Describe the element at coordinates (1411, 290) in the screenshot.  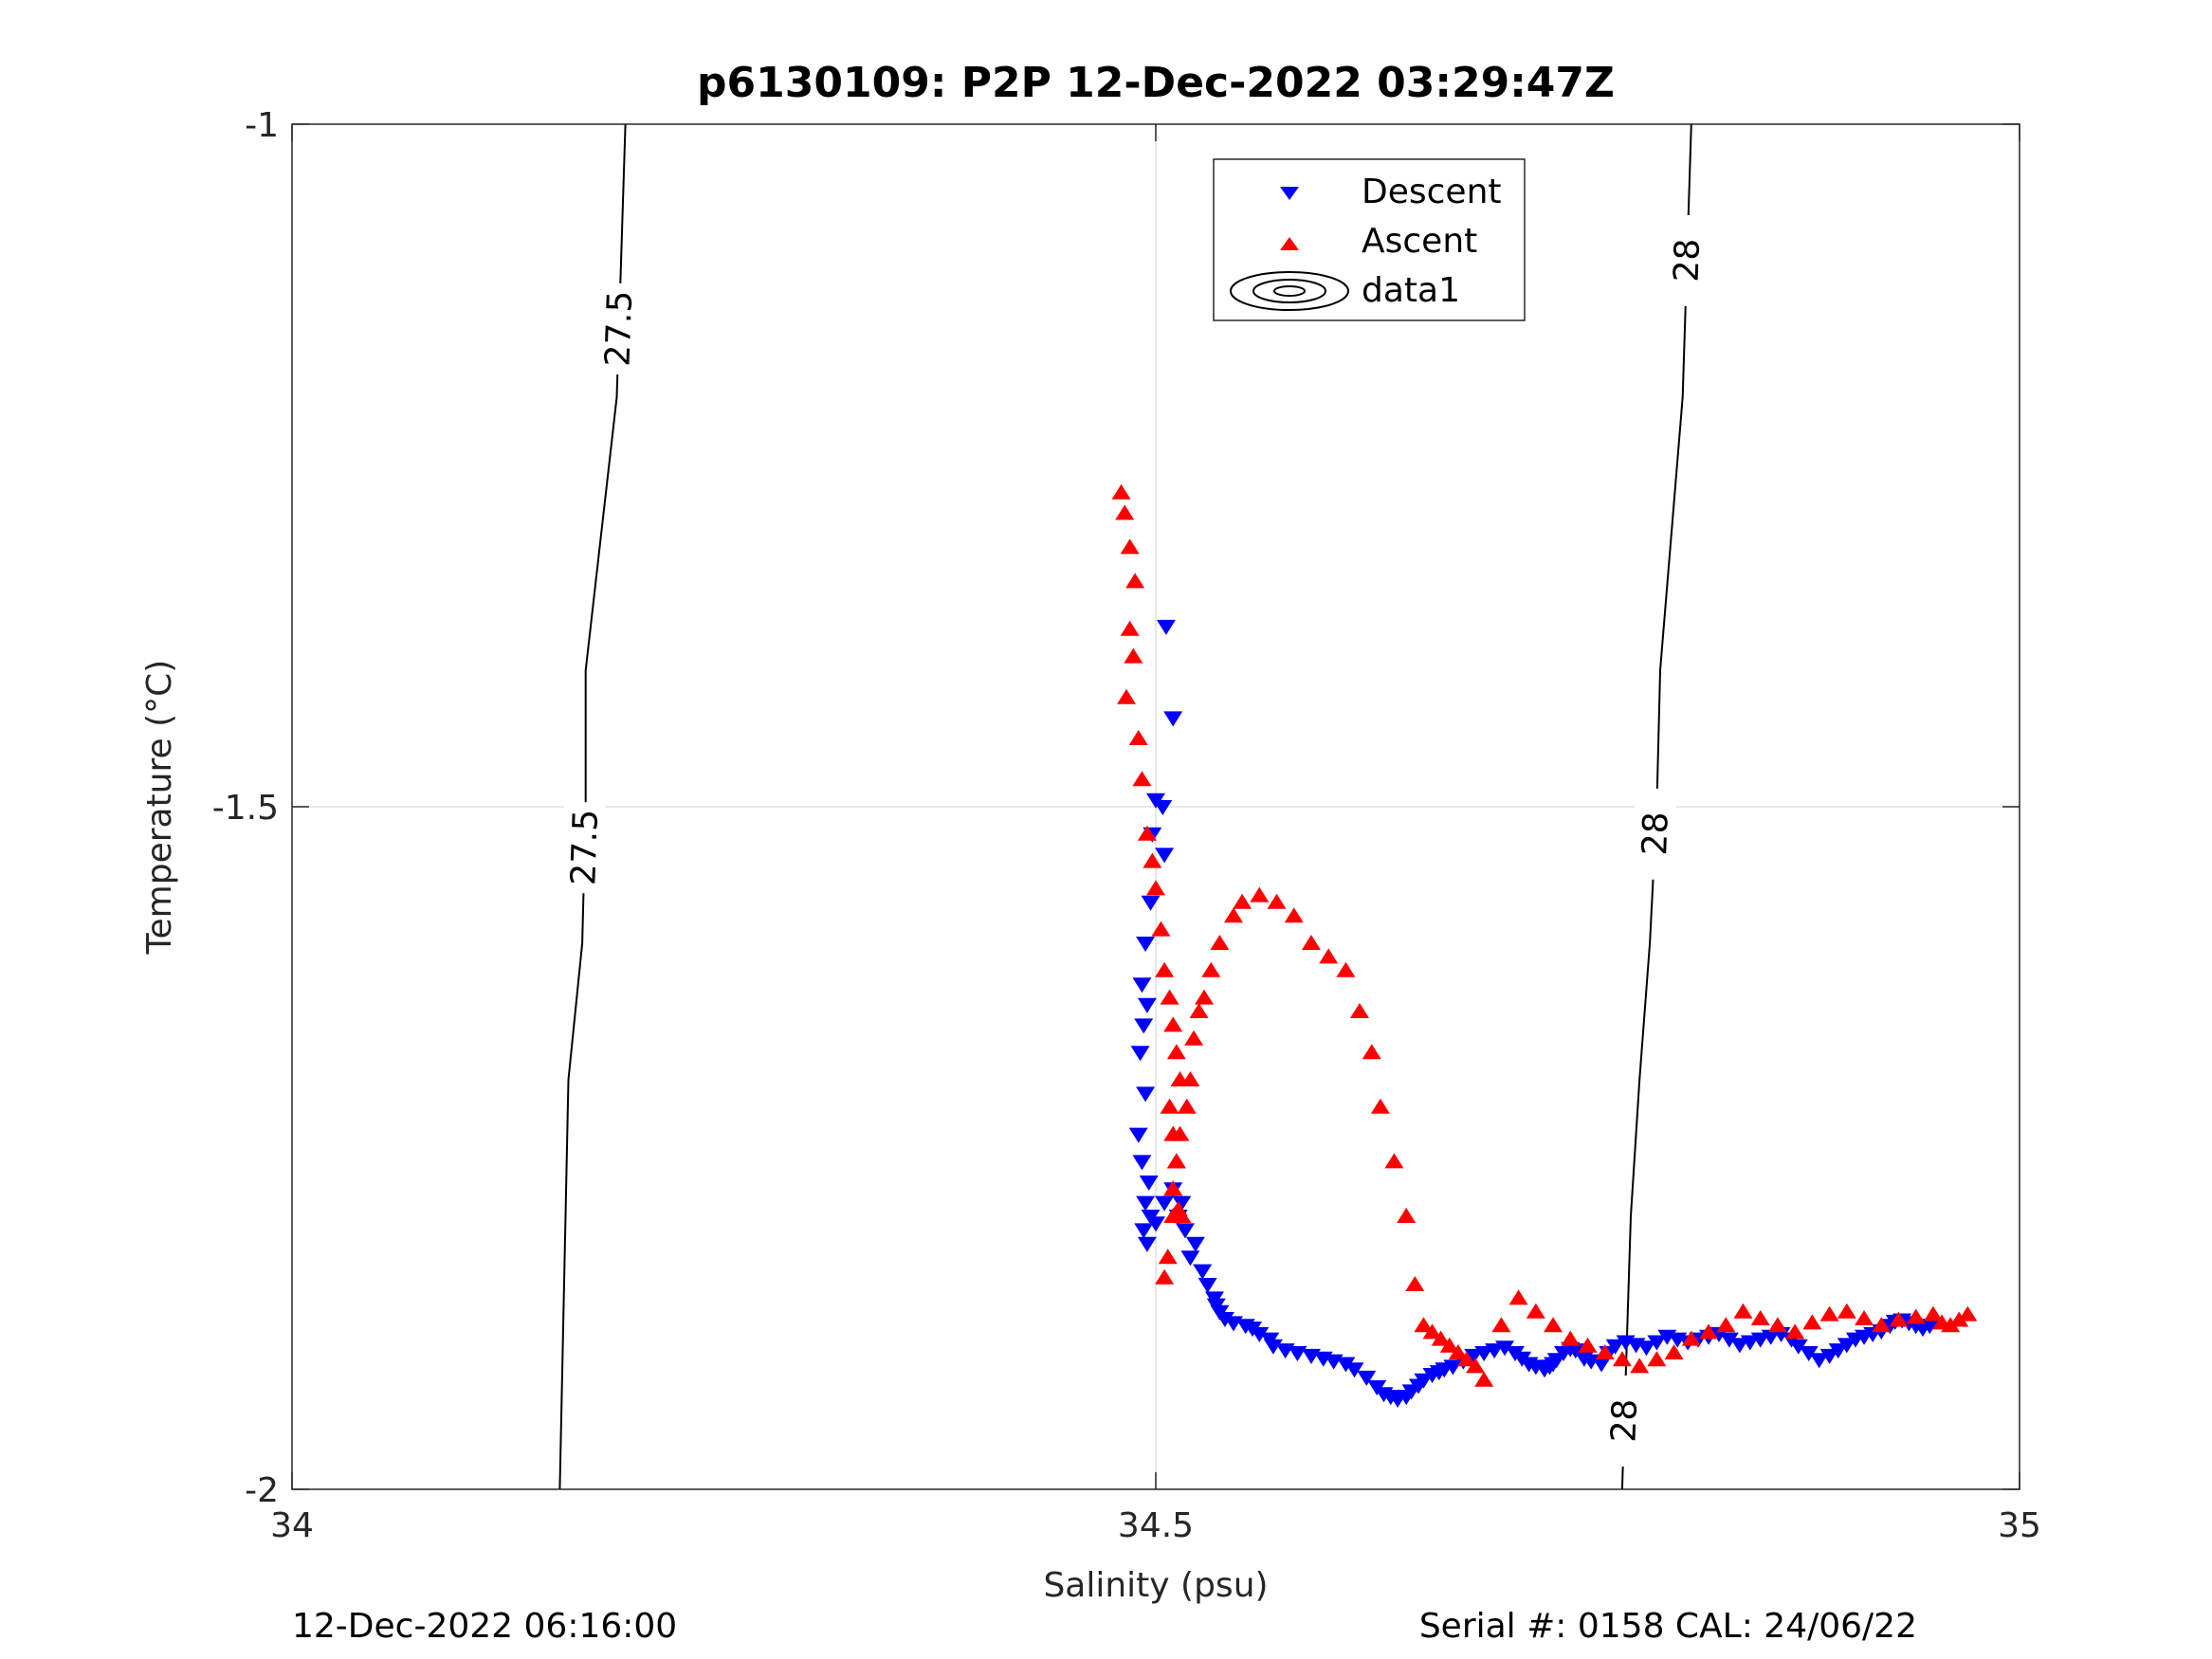
I see `legend-data1-label: data1` at that location.